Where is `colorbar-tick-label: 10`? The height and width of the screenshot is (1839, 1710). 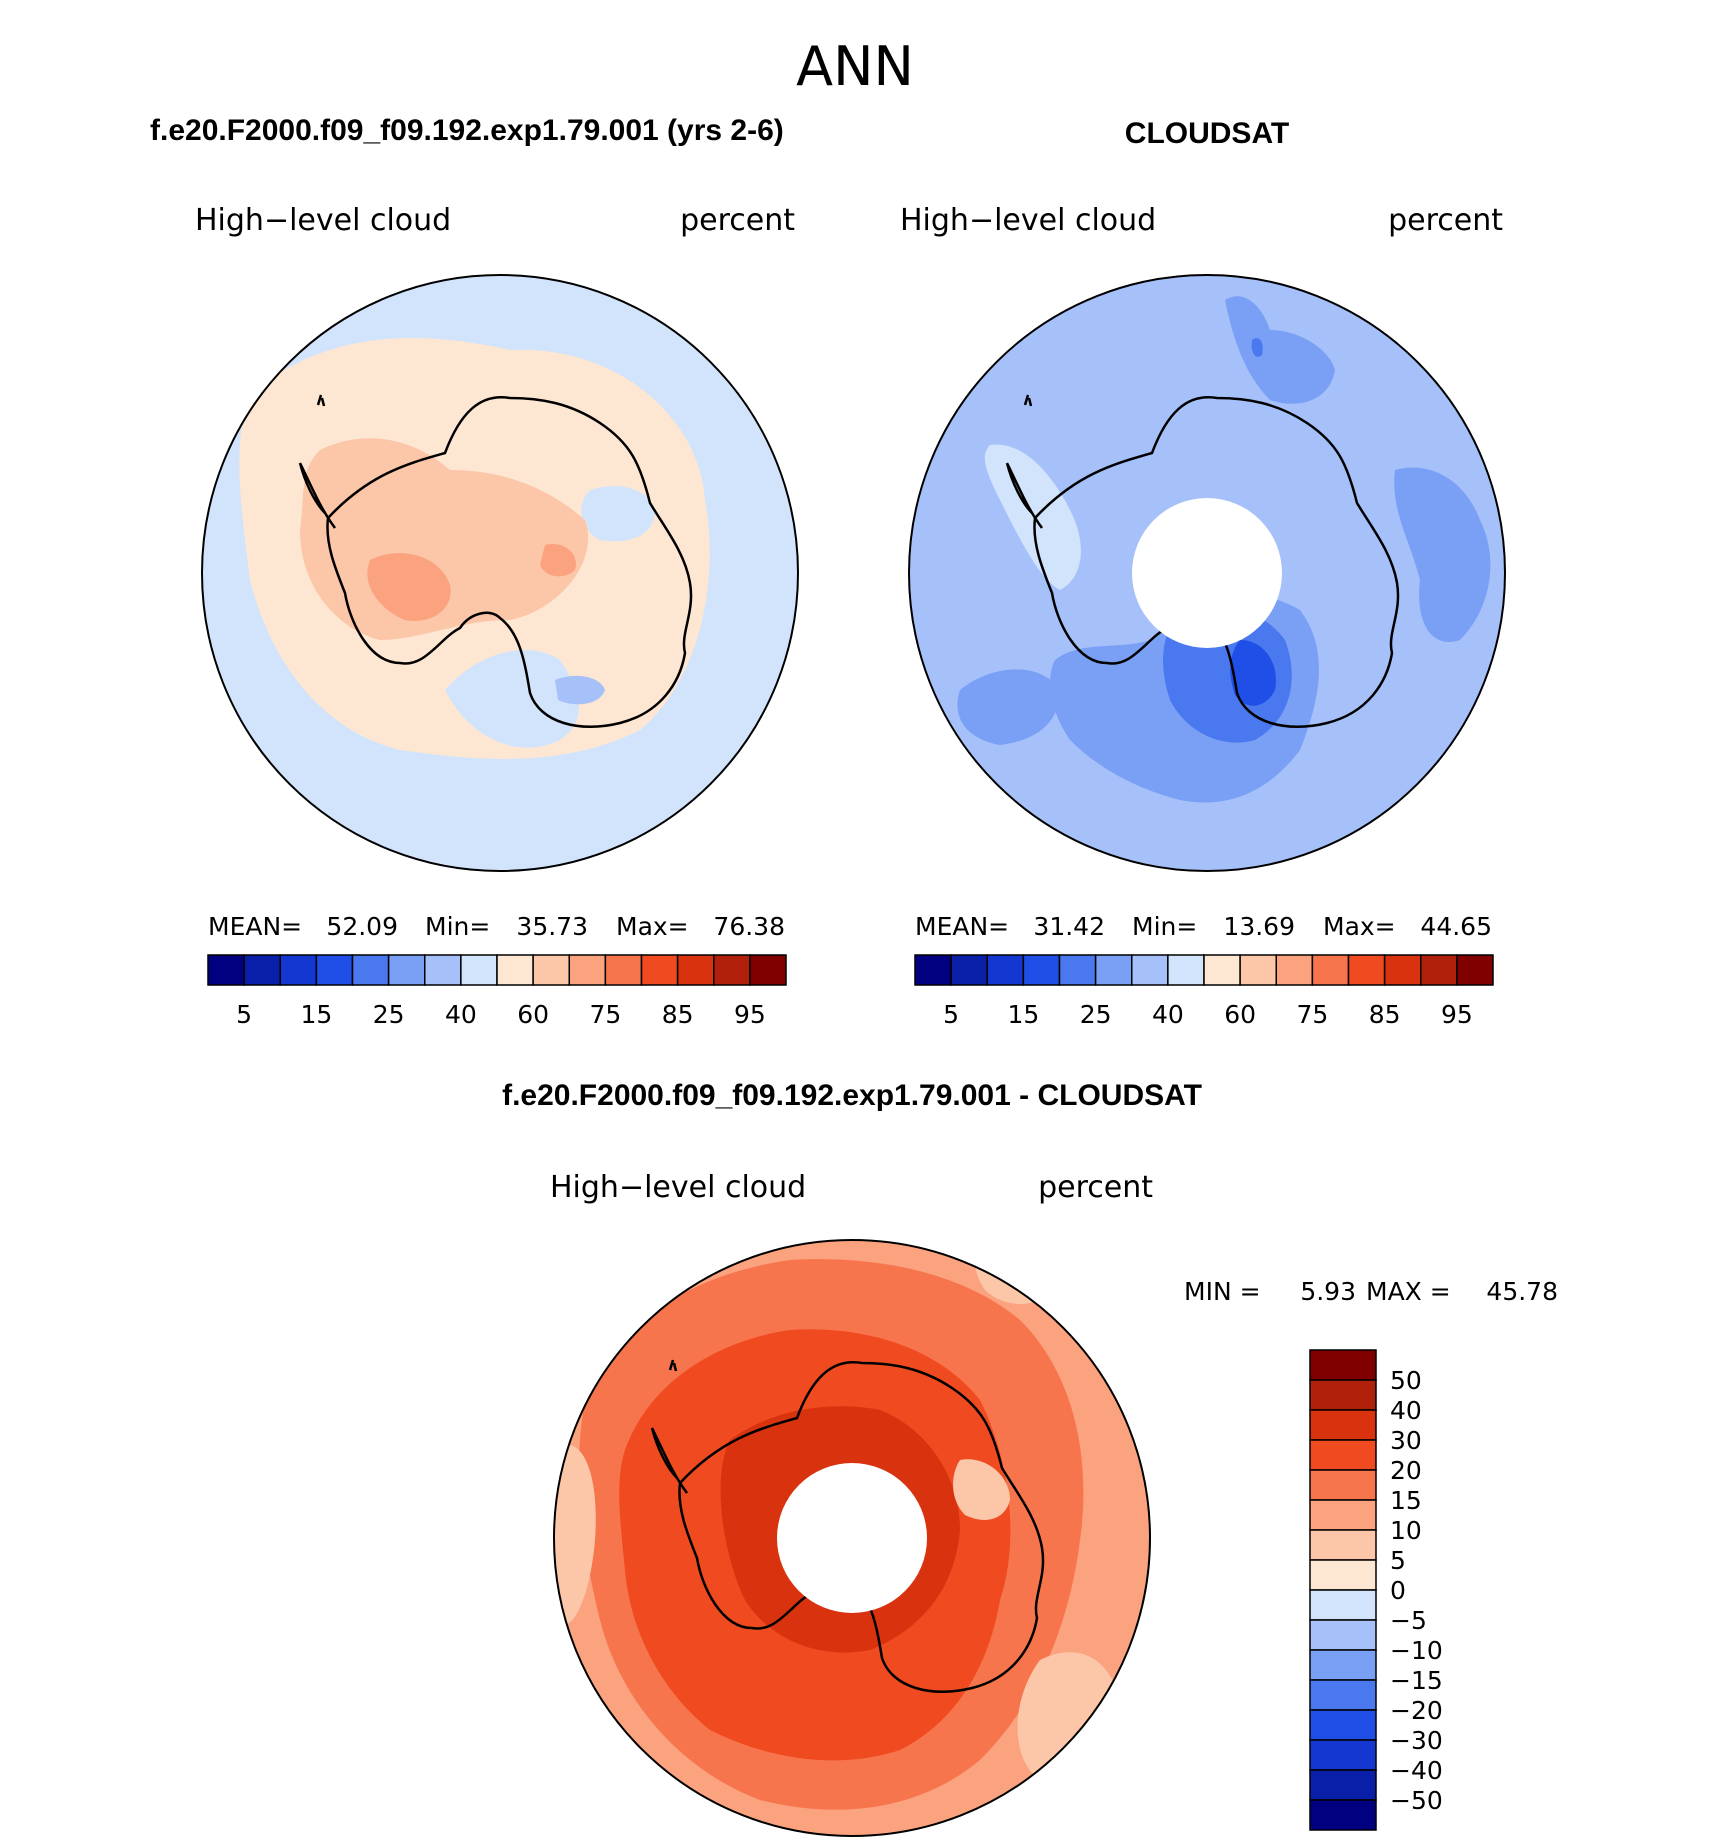 colorbar-tick-label: 10 is located at coordinates (1406, 1530).